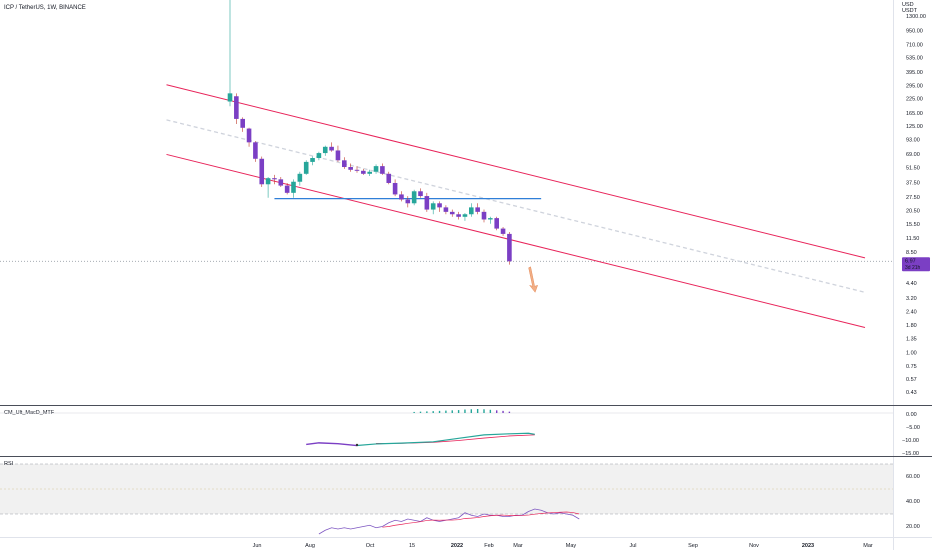 The image size is (932, 550). I want to click on rsi-title: RSI, so click(9, 464).